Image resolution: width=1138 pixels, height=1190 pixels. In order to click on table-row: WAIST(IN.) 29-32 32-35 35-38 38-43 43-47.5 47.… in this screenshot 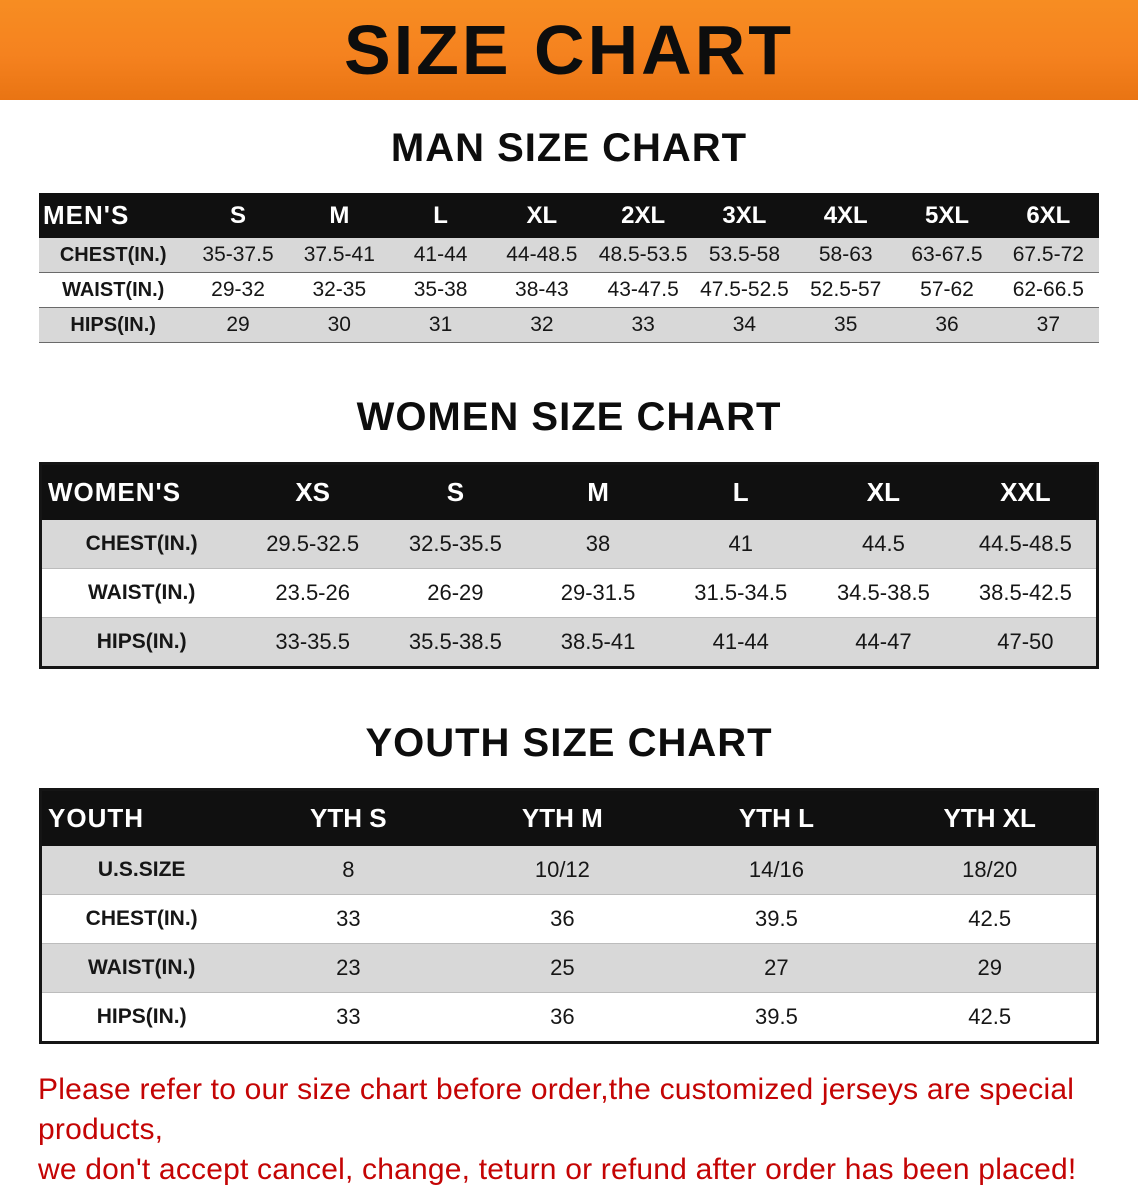, I will do `click(569, 290)`.